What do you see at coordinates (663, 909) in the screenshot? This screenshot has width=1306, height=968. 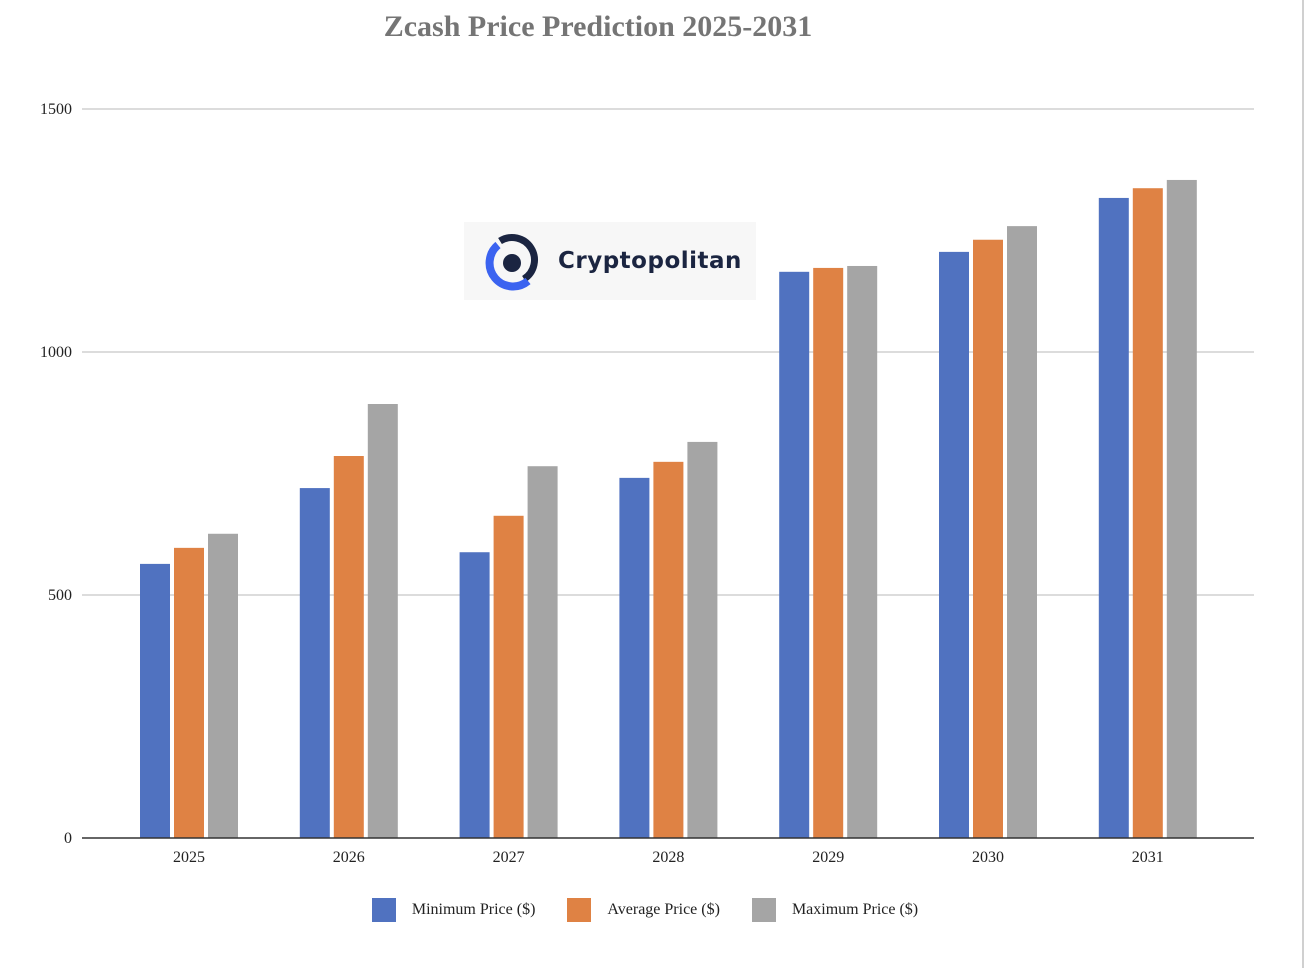 I see `legend-label: Average Price ($)` at bounding box center [663, 909].